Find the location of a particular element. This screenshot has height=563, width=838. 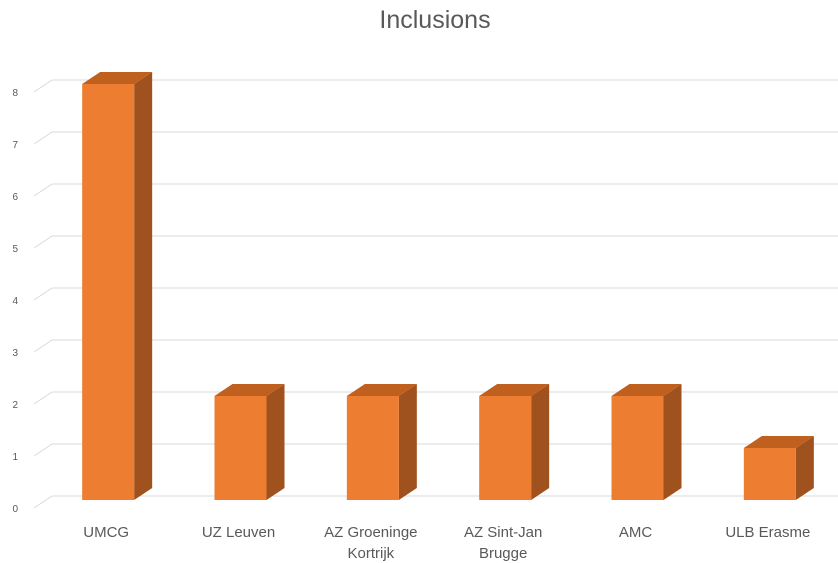

x-tick-label-line: AZ Sint-Jan is located at coordinates (503, 532).